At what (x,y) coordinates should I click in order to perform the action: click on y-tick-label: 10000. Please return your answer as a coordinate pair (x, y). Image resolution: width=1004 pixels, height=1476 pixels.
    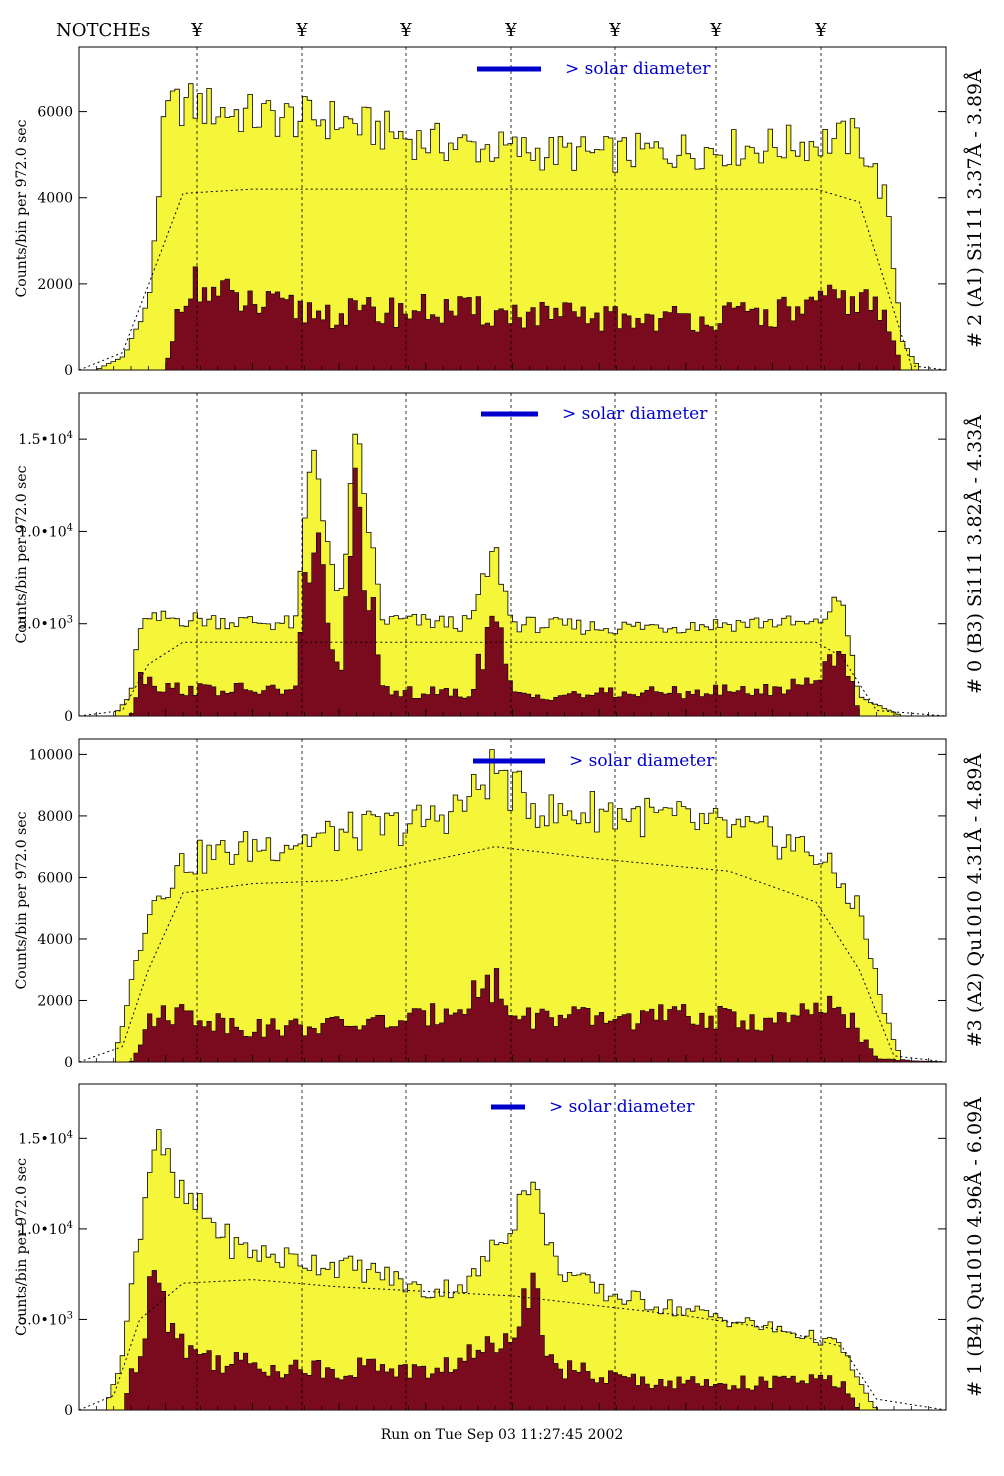
    Looking at the image, I should click on (50, 755).